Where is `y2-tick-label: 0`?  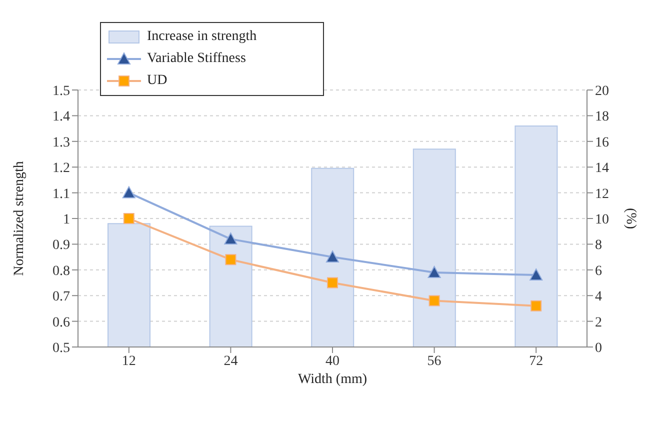 y2-tick-label: 0 is located at coordinates (598, 348).